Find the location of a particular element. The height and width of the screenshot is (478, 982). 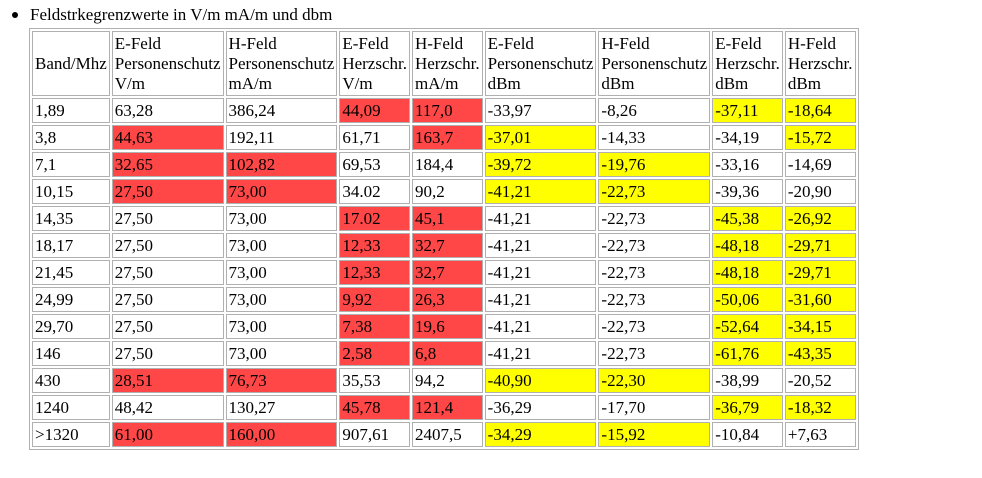

value-cell: -39,36 is located at coordinates (747, 191).